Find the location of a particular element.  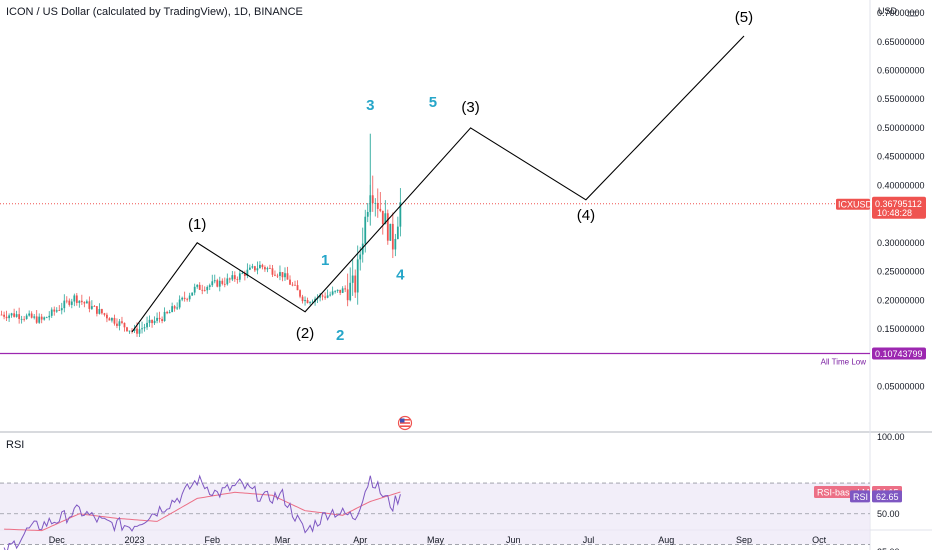

wave-label-sub: 2 is located at coordinates (340, 335).